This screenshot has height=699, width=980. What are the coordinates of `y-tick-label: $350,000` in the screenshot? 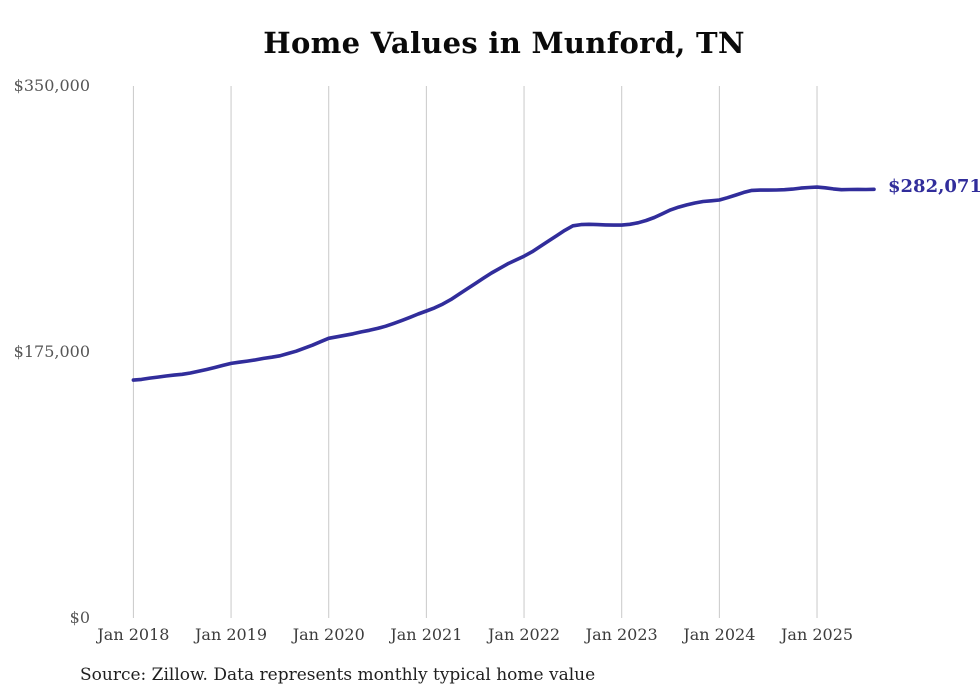 It's located at (51, 85).